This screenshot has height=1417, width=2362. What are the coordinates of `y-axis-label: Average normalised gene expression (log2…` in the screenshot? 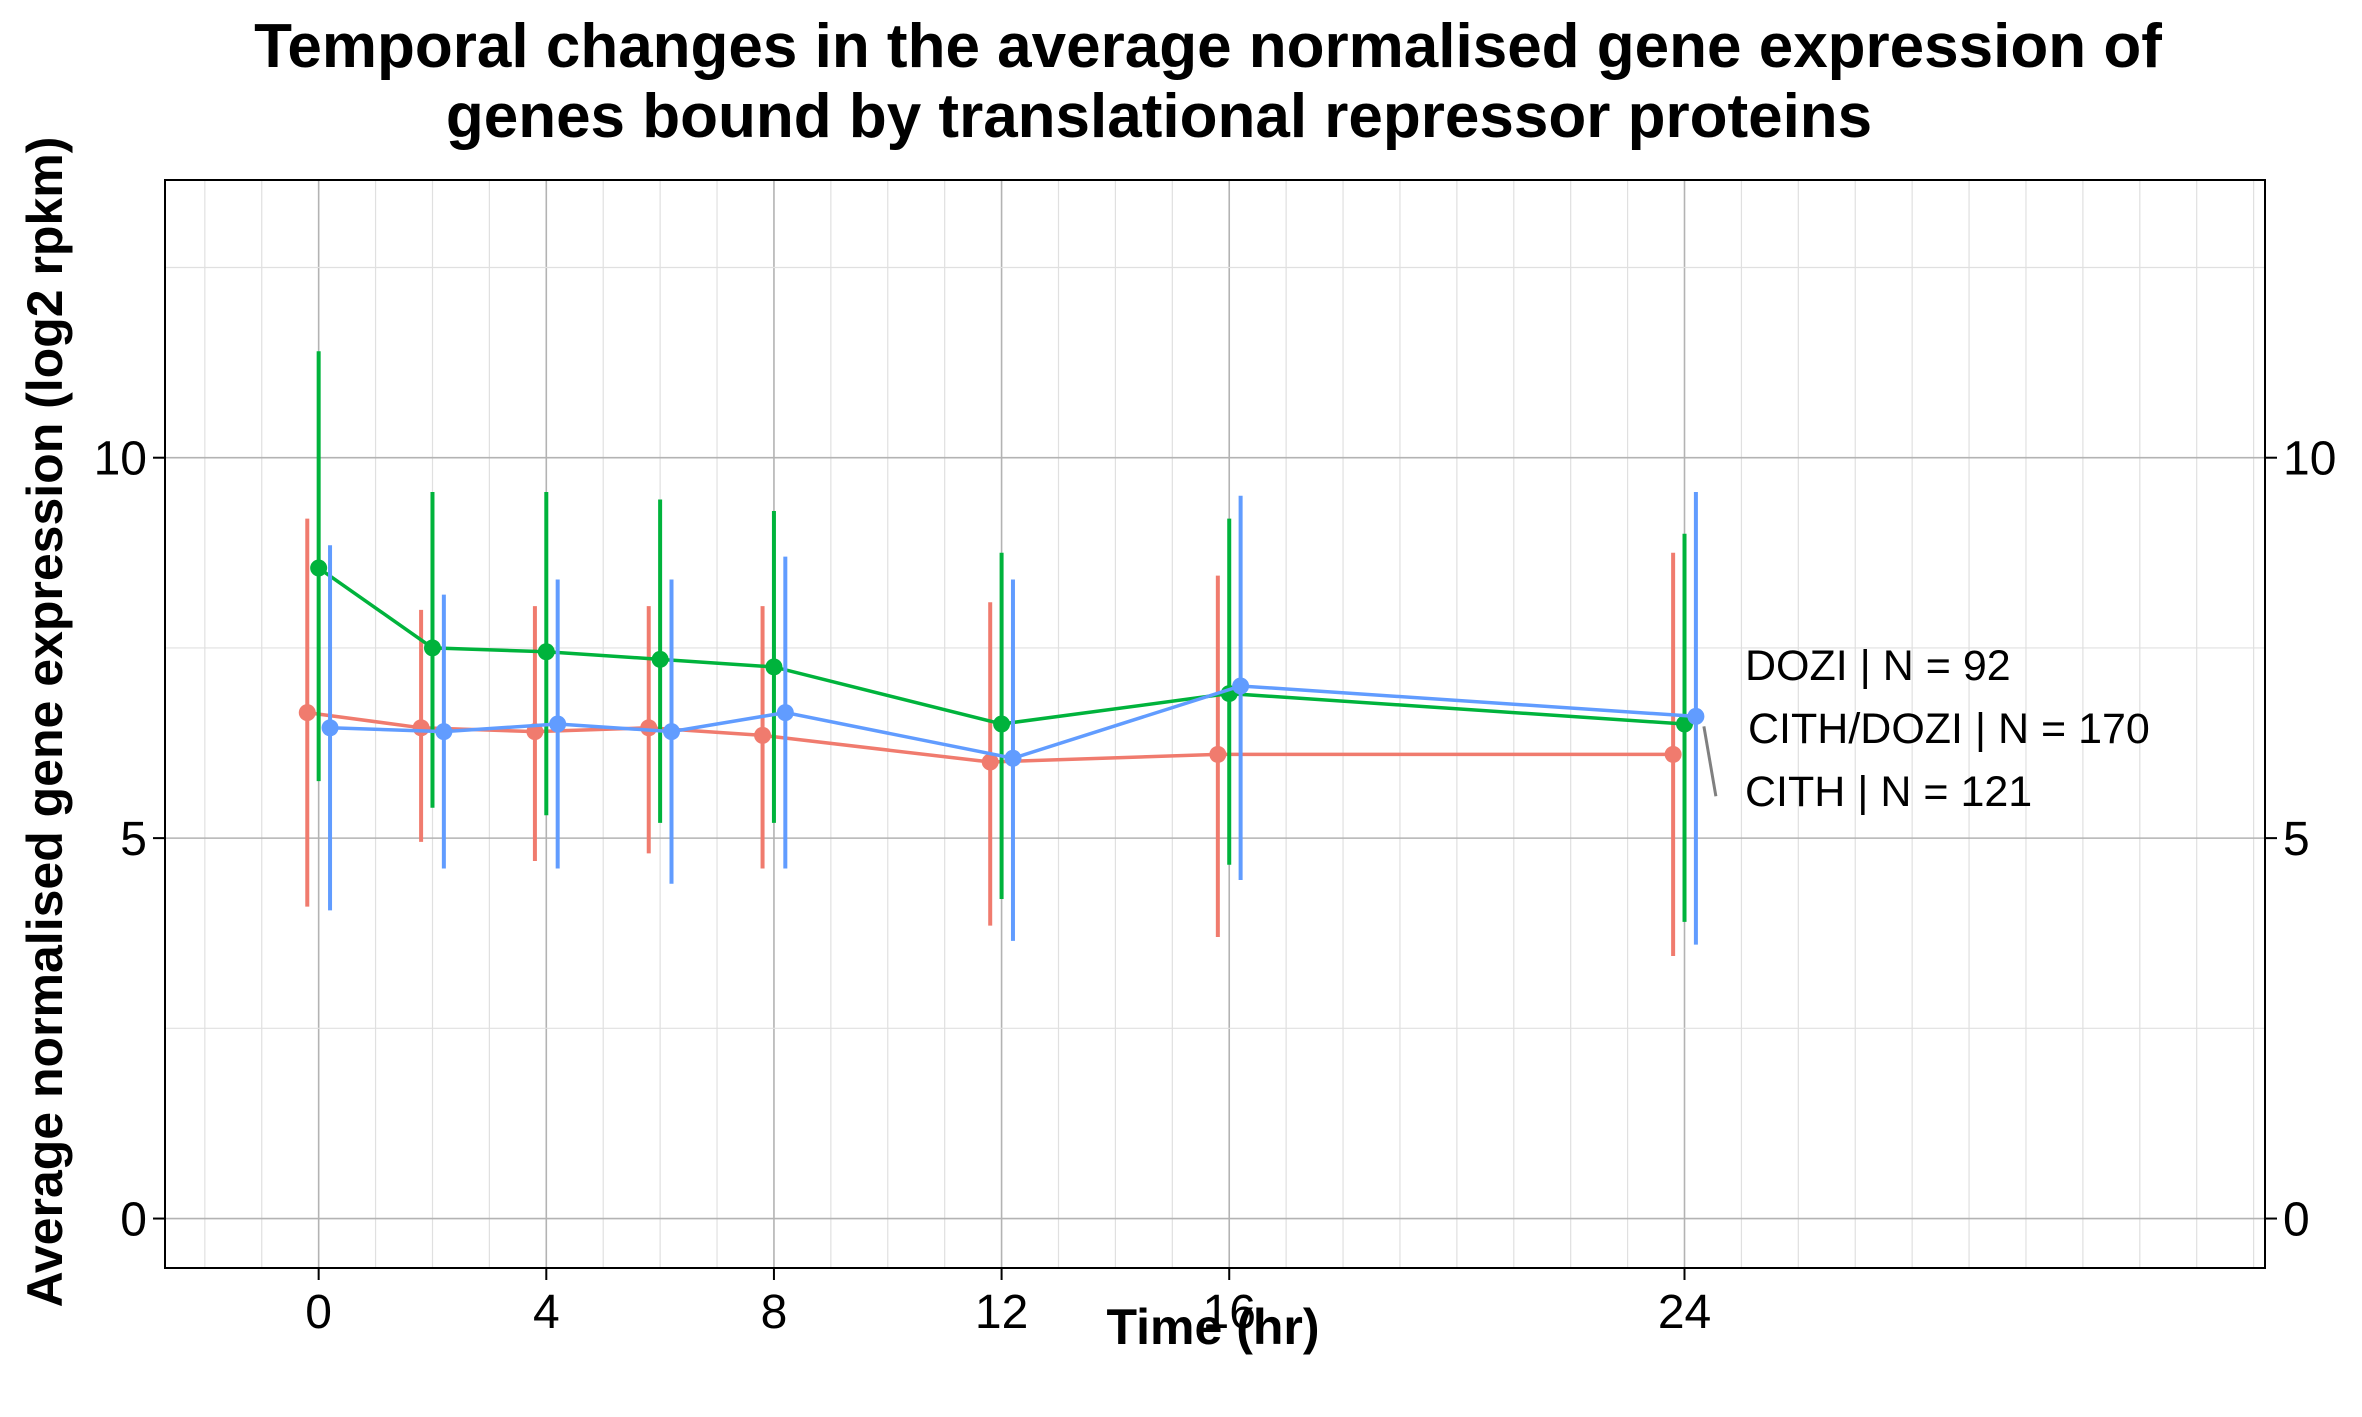 It's located at (45, 722).